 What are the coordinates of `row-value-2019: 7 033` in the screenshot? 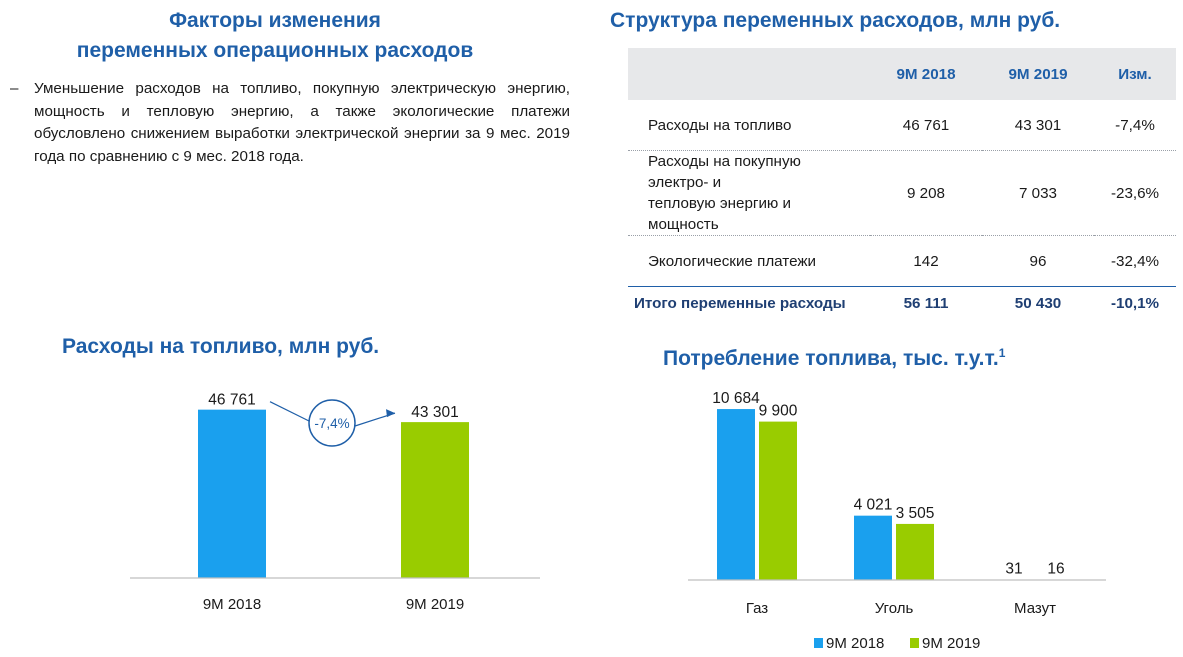 It's located at (1038, 193).